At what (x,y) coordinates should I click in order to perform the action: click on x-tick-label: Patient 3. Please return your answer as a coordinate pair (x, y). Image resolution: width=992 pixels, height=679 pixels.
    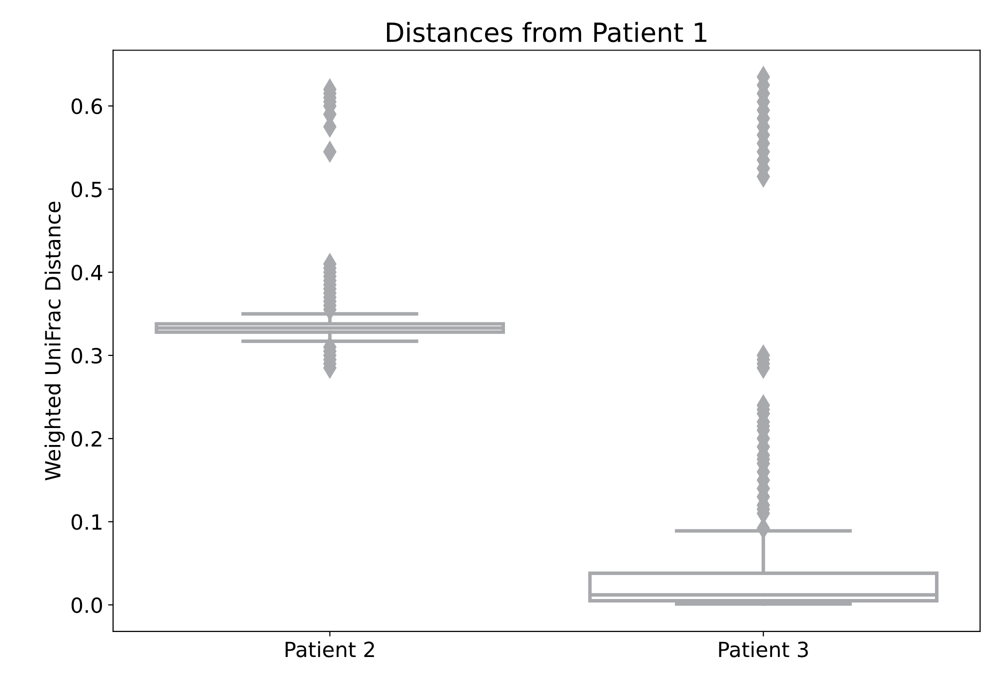
    Looking at the image, I should click on (763, 649).